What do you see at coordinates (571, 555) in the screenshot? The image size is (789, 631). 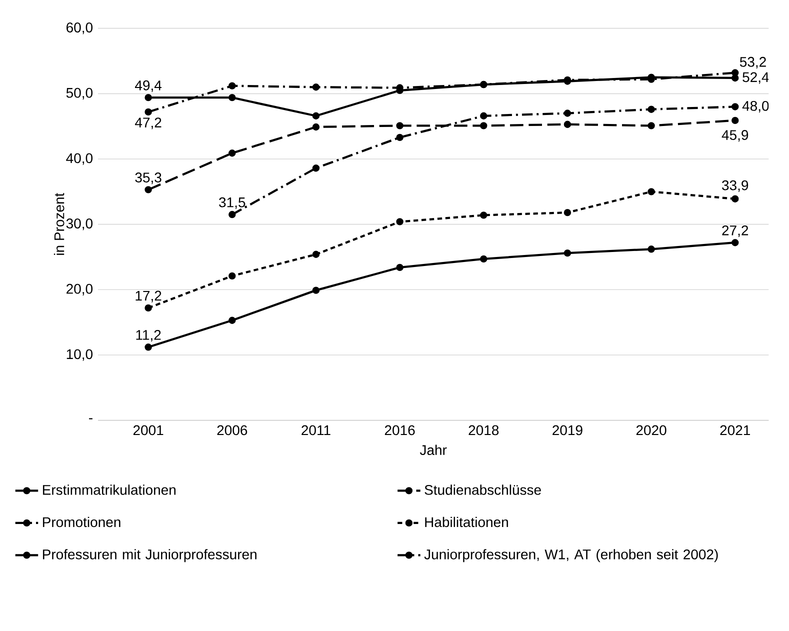 I see `legend-label: Juniorprofessuren, W1, AT (erhoben seit 2002)` at bounding box center [571, 555].